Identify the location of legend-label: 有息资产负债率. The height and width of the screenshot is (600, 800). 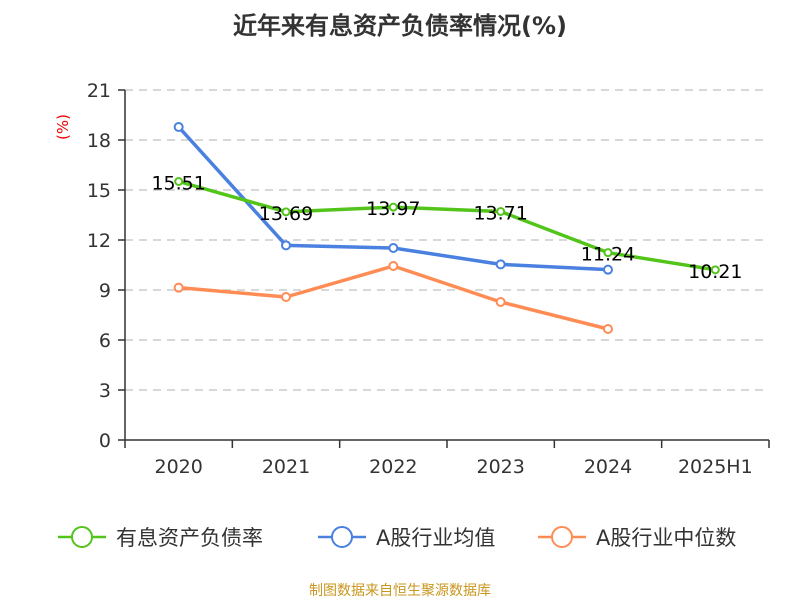
(189, 538).